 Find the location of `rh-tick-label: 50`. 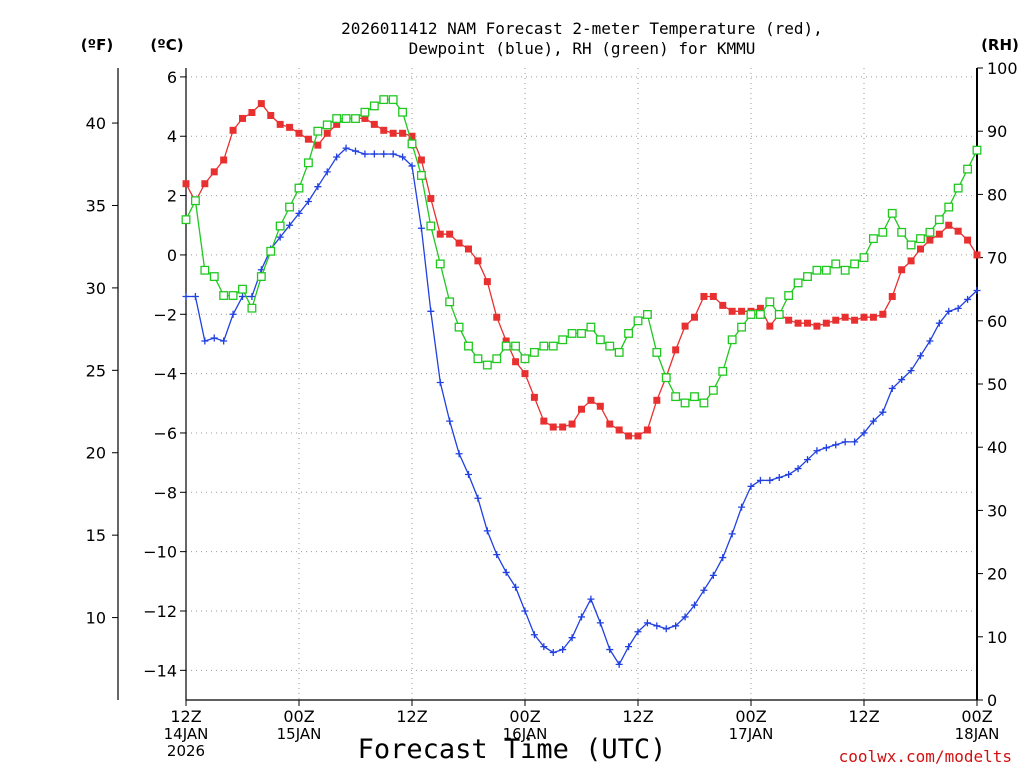

rh-tick-label: 50 is located at coordinates (997, 384).